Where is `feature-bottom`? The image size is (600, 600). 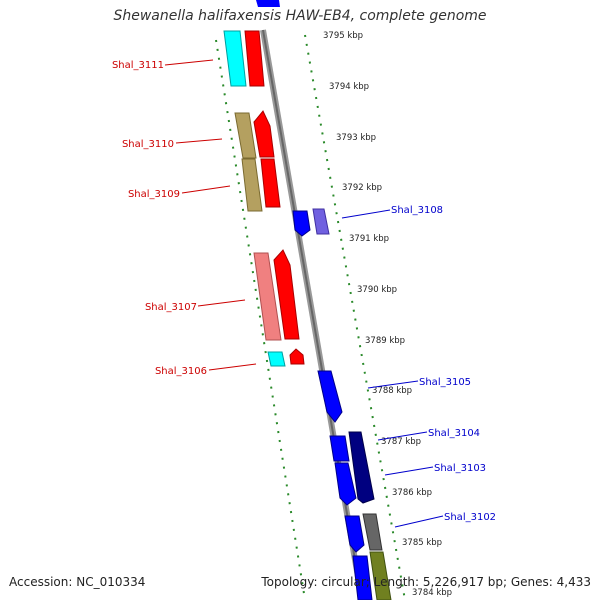 feature-bottom is located at coordinates (372, 575).